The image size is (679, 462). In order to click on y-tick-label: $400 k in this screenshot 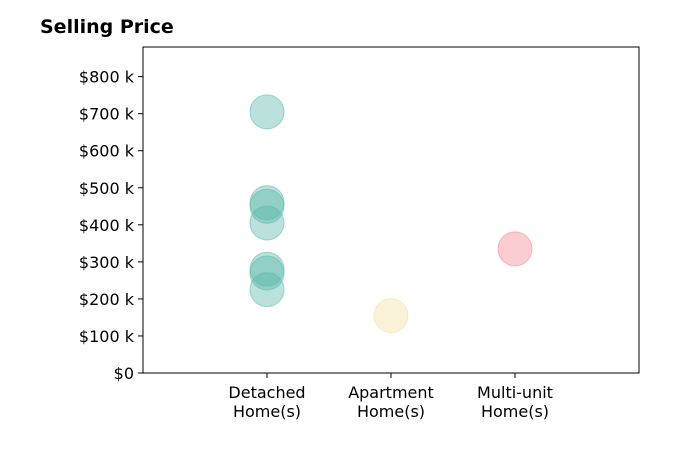, I will do `click(107, 225)`.